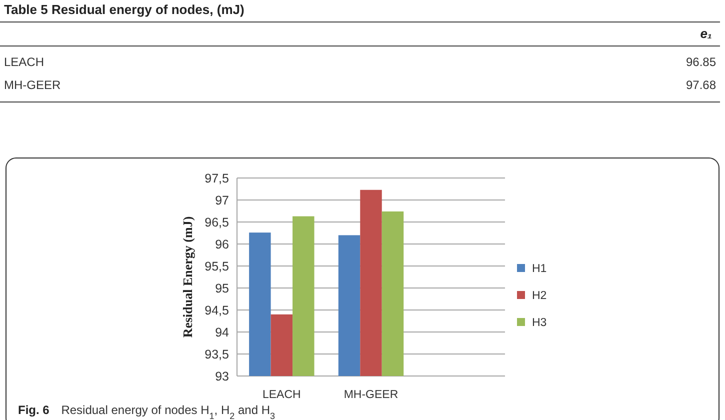 This screenshot has width=725, height=420. What do you see at coordinates (539, 323) in the screenshot?
I see `legend-label: H3` at bounding box center [539, 323].